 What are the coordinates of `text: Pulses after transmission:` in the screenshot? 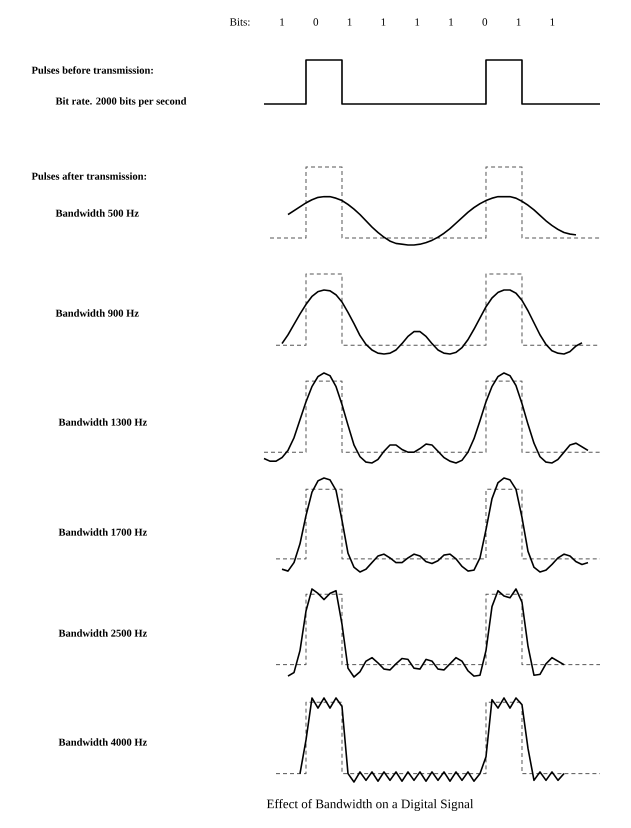 It's located at (89, 176).